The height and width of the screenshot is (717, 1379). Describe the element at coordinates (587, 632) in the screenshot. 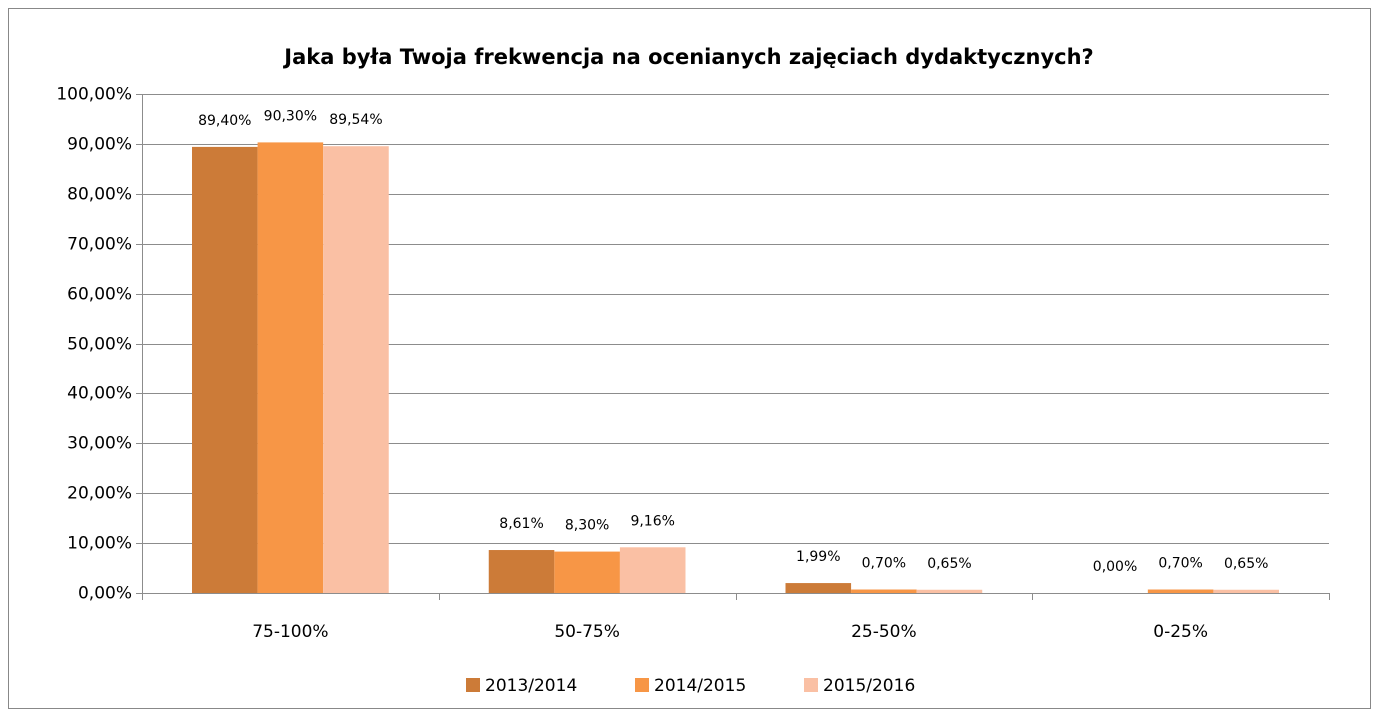

I see `x-tick-label: 50-75%` at that location.